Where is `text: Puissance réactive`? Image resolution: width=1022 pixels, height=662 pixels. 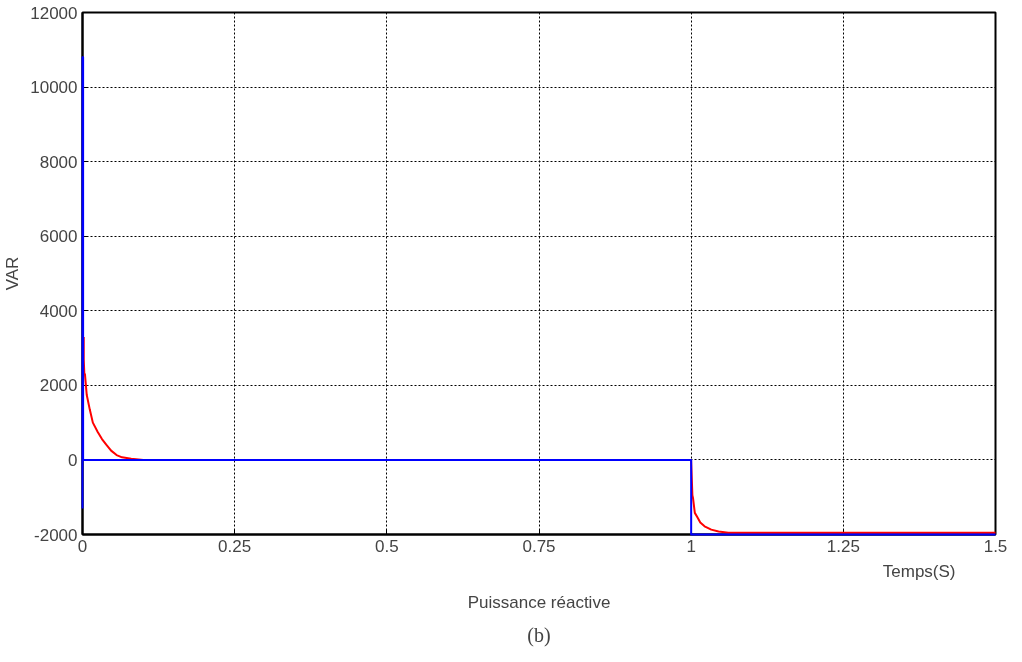
text: Puissance réactive is located at coordinates (539, 602).